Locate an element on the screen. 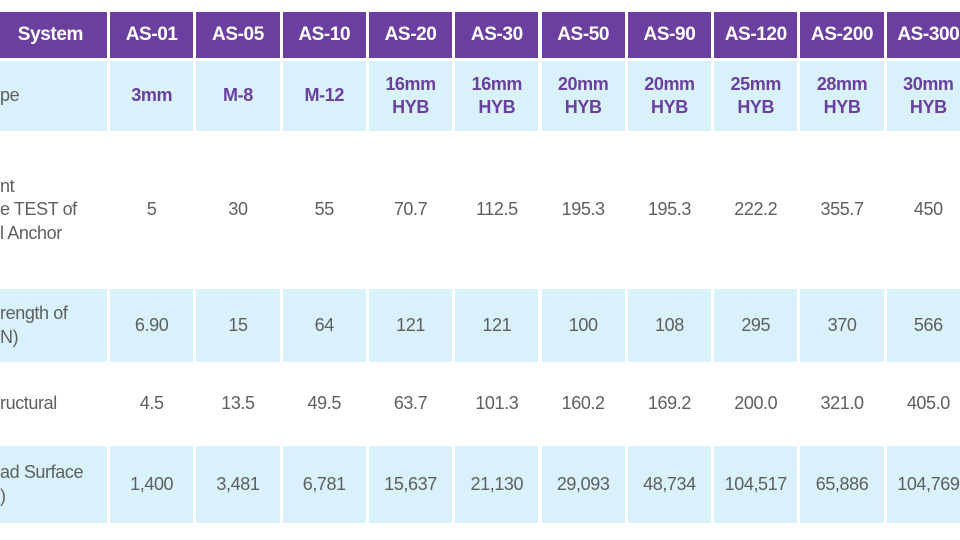 This screenshot has height=540, width=960. table-cell: M-8 is located at coordinates (238, 96).